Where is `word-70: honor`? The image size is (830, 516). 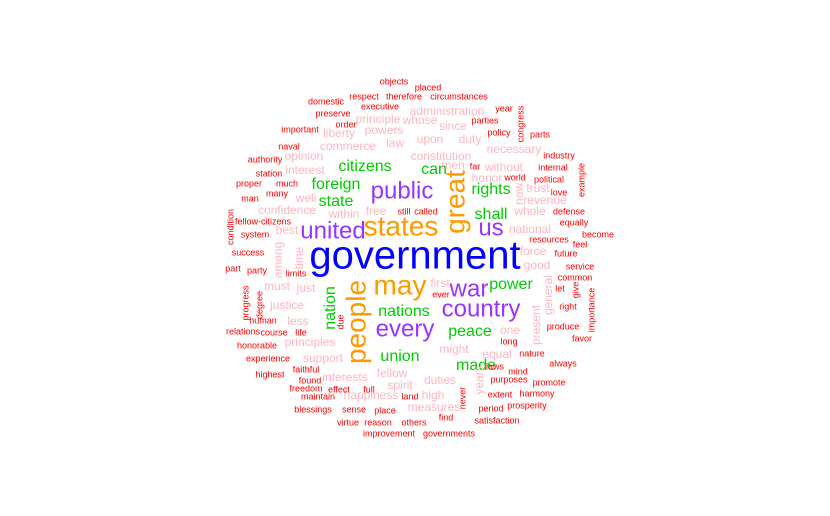
word-70: honor is located at coordinates (487, 178).